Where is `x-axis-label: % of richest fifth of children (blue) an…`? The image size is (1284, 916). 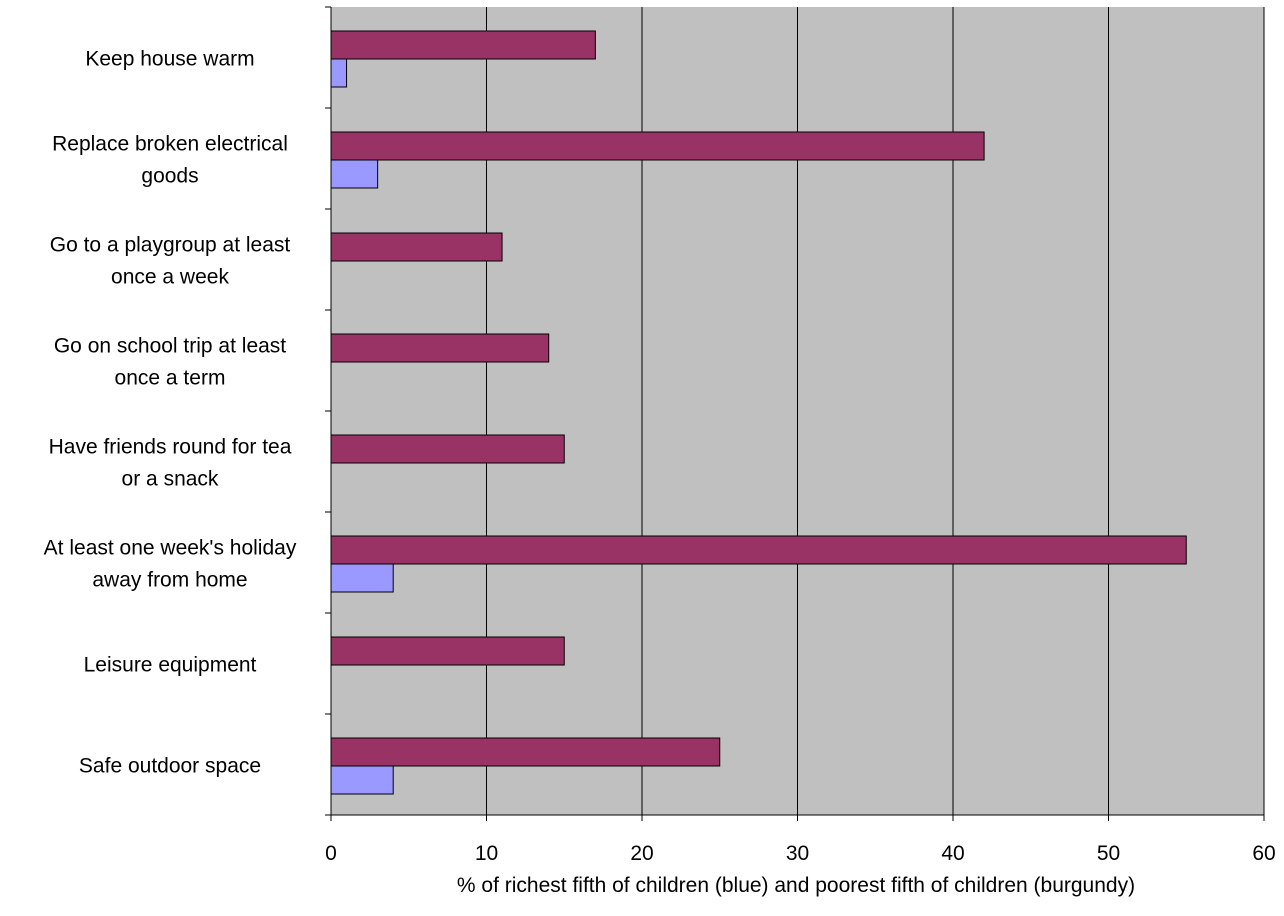
x-axis-label: % of richest fifth of children (blue) an… is located at coordinates (796, 885).